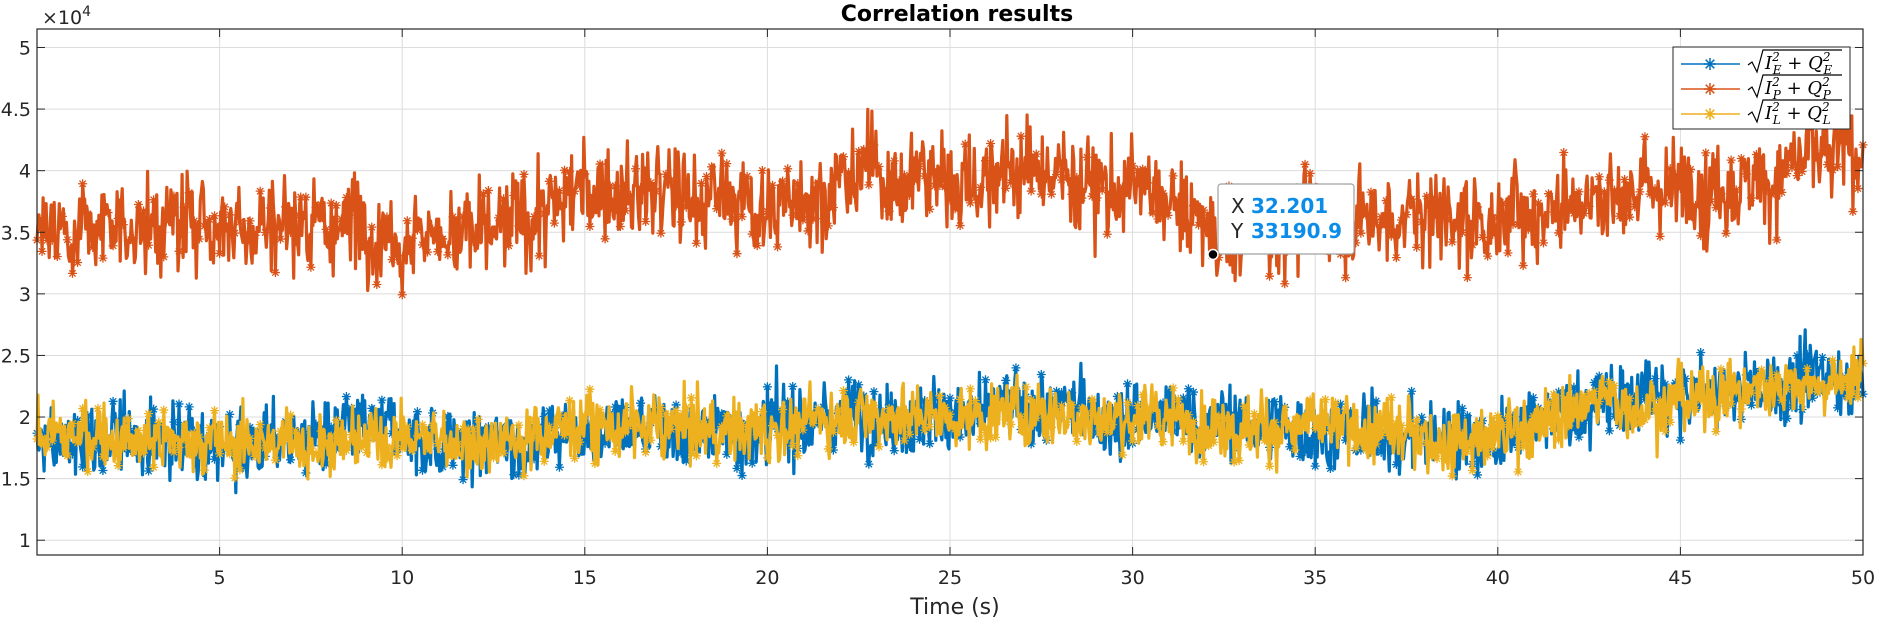  What do you see at coordinates (25, 295) in the screenshot?
I see `y-tick-label: 3` at bounding box center [25, 295].